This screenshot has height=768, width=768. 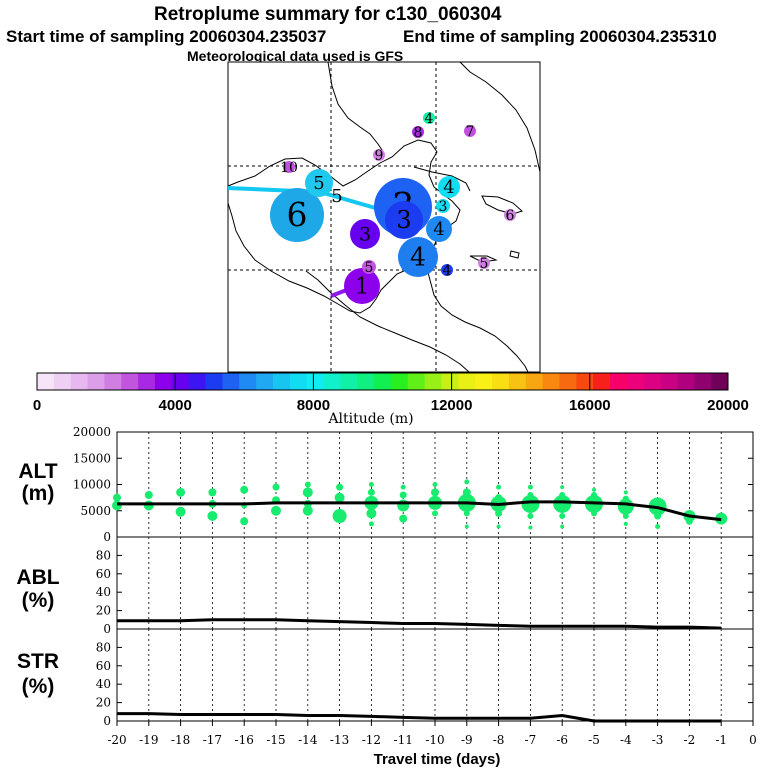 What do you see at coordinates (690, 740) in the screenshot?
I see `x-tick-label: -2` at bounding box center [690, 740].